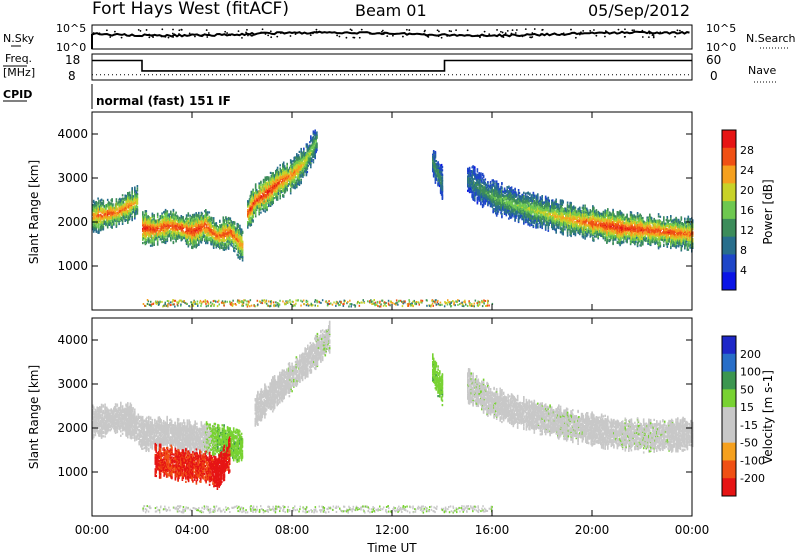  What do you see at coordinates (17, 94) in the screenshot?
I see `cpid-label: CPID` at bounding box center [17, 94].